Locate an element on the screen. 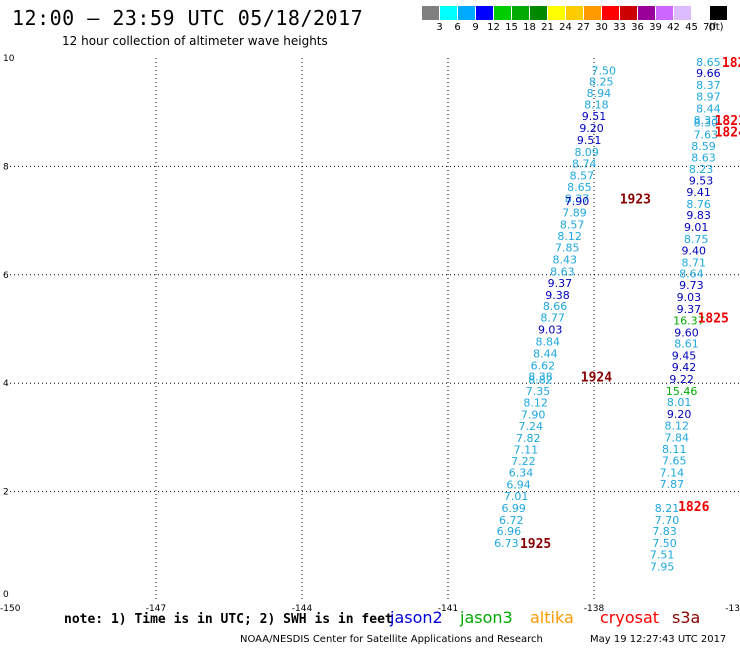 The width and height of the screenshot is (740, 650). wave-height-point: 8.94 is located at coordinates (599, 93).